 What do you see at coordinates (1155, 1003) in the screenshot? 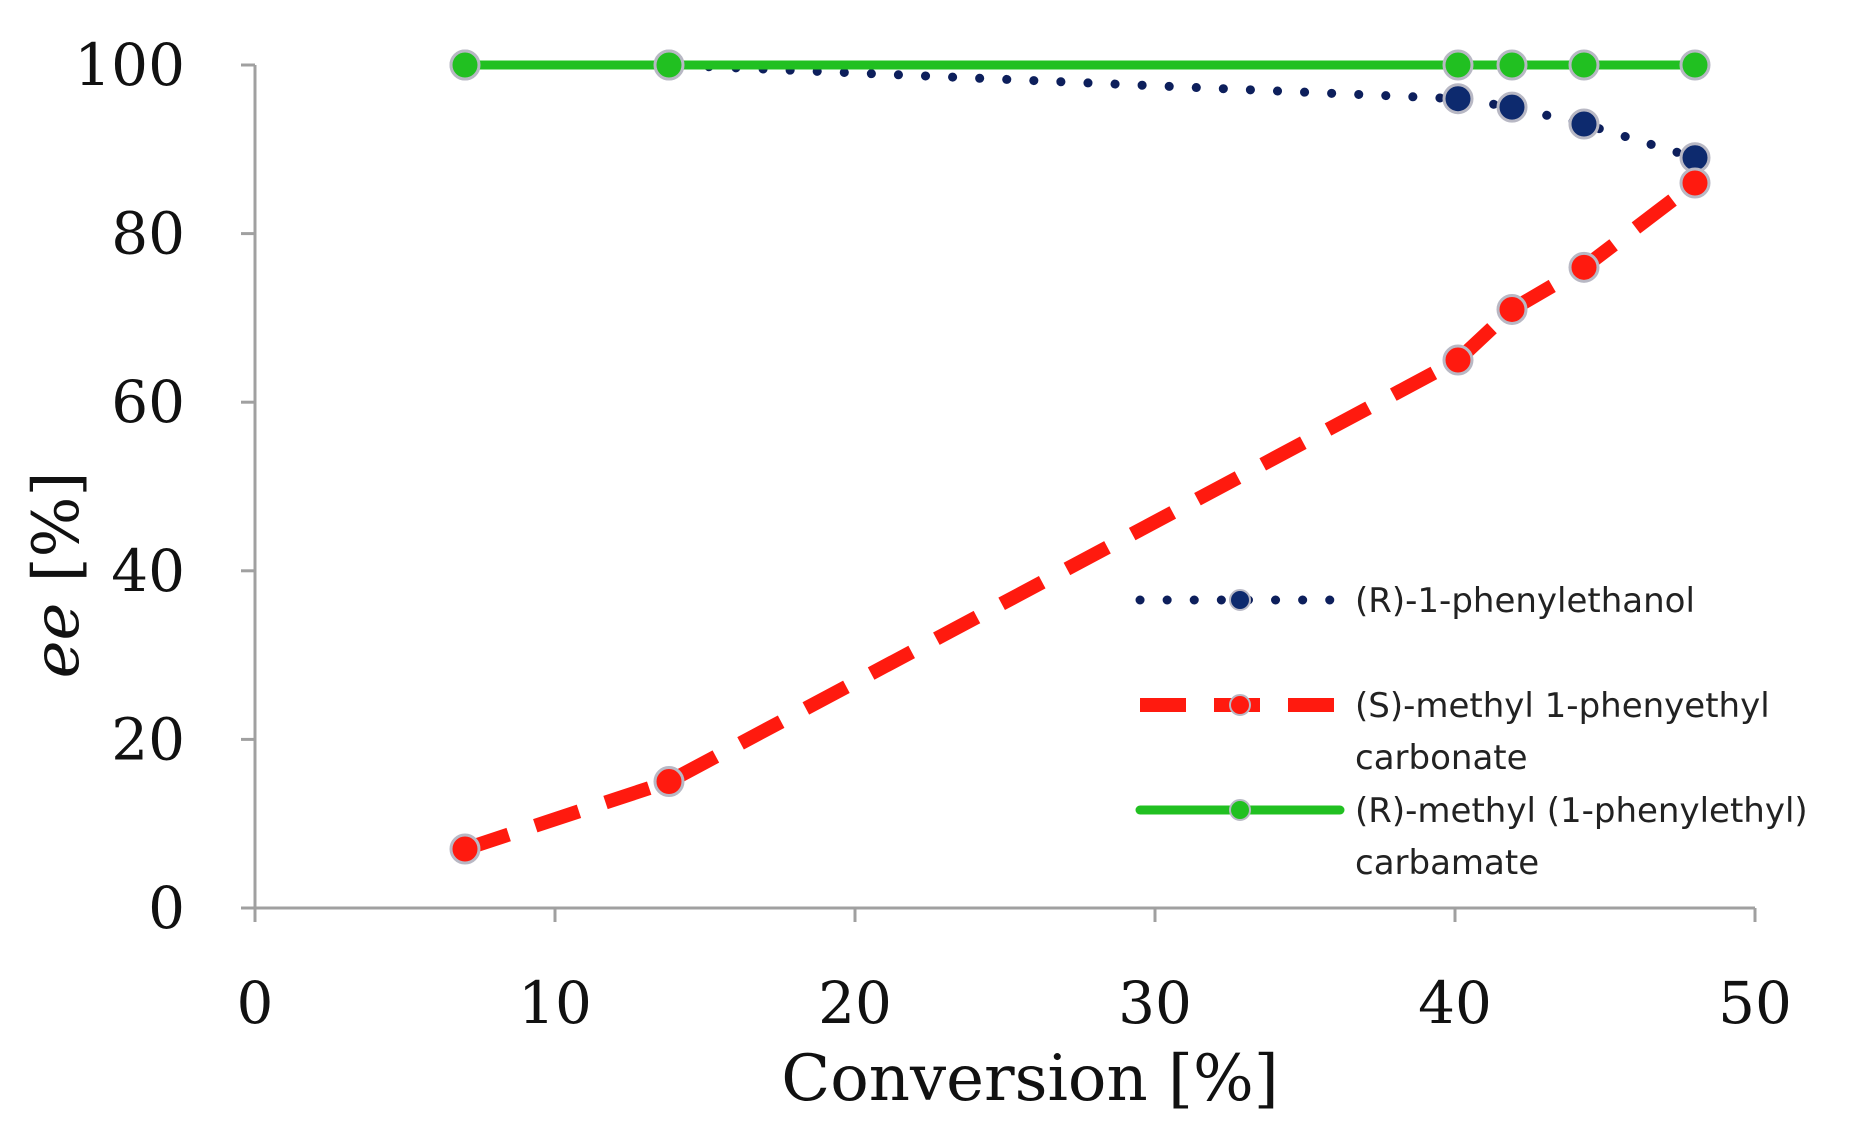
I see `x-tick-label: 30` at bounding box center [1155, 1003].